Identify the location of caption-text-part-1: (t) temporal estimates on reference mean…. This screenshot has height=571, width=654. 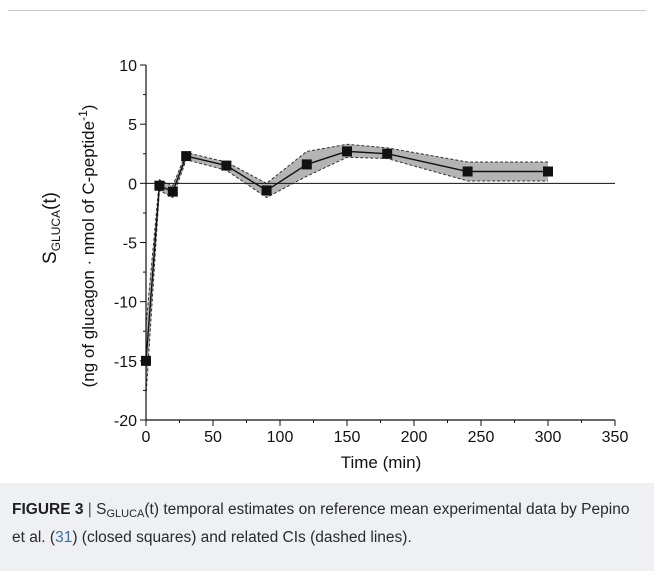
(321, 523).